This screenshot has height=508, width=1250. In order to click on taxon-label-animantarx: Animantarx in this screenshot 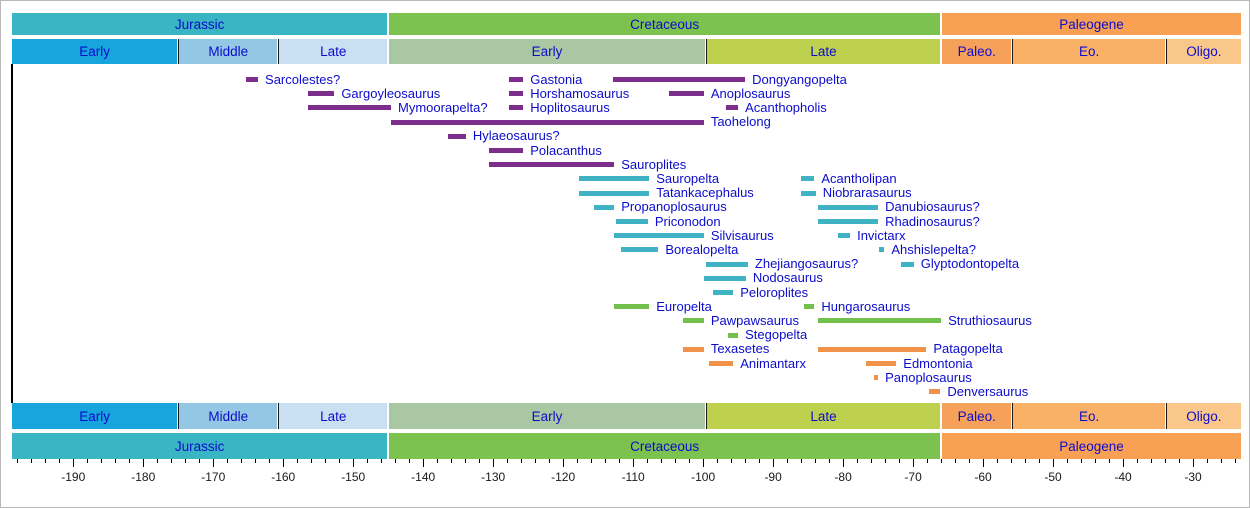, I will do `click(773, 363)`.